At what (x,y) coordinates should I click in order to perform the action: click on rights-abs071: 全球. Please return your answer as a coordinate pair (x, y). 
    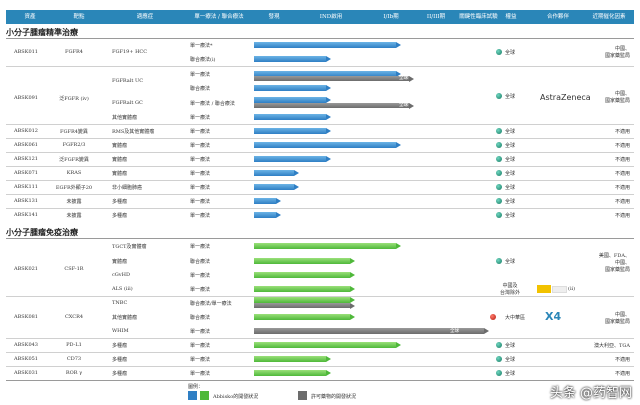
    Looking at the image, I should click on (510, 174).